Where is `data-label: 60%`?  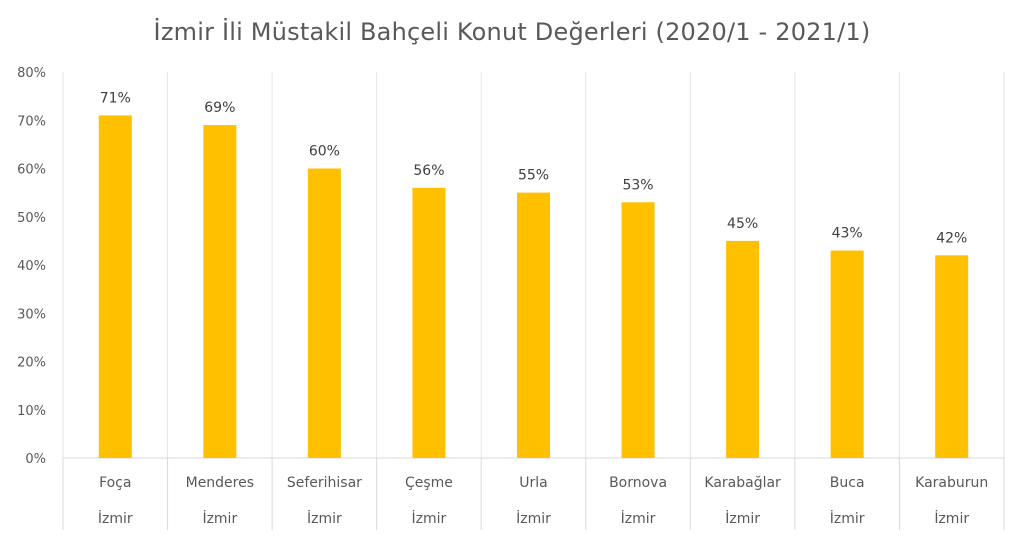
data-label: 60% is located at coordinates (324, 152).